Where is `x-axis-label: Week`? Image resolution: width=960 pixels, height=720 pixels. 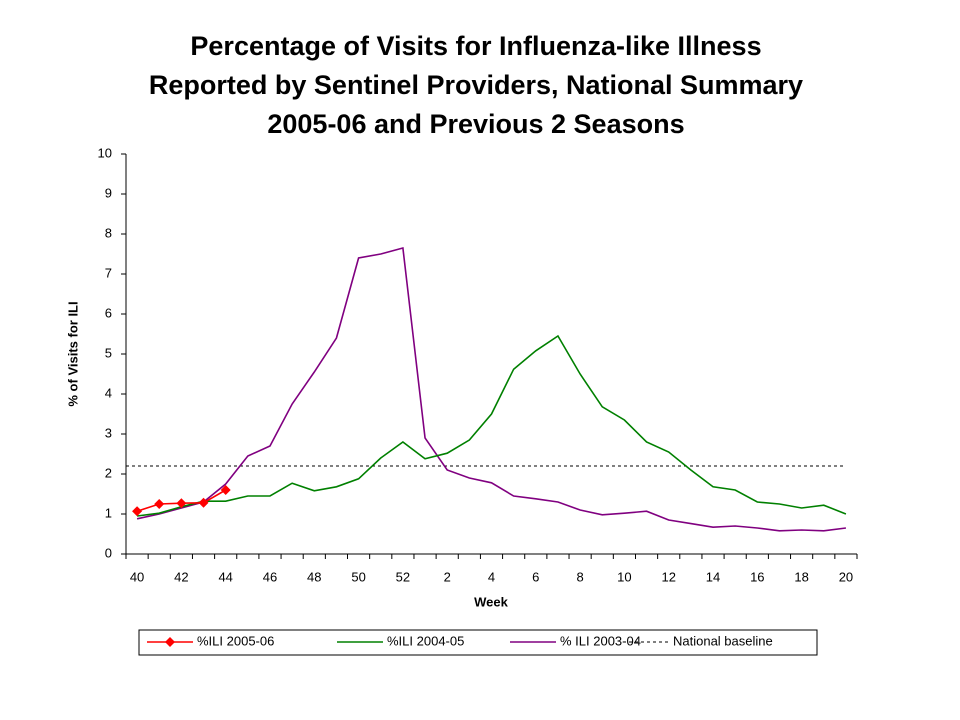
x-axis-label: Week is located at coordinates (491, 601).